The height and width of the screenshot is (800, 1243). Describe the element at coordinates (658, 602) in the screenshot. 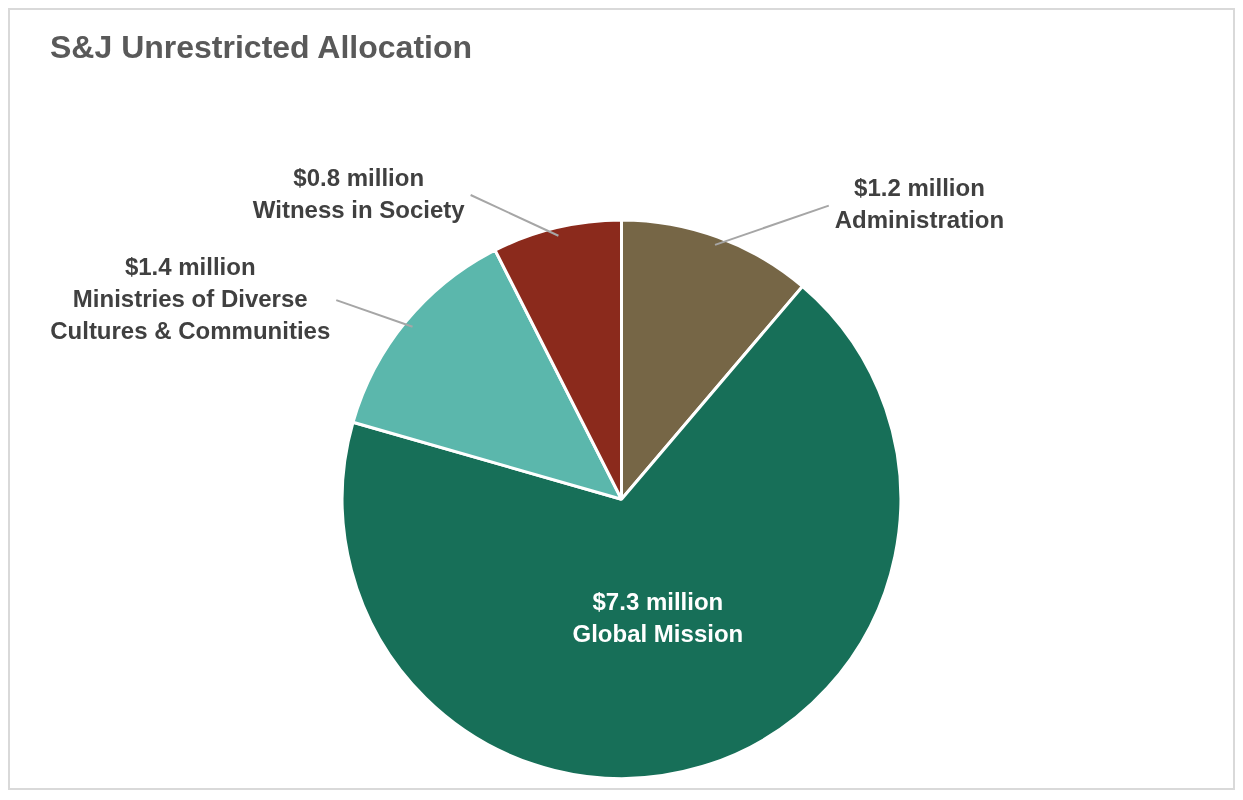

I see `data-label: $7.3 million` at that location.